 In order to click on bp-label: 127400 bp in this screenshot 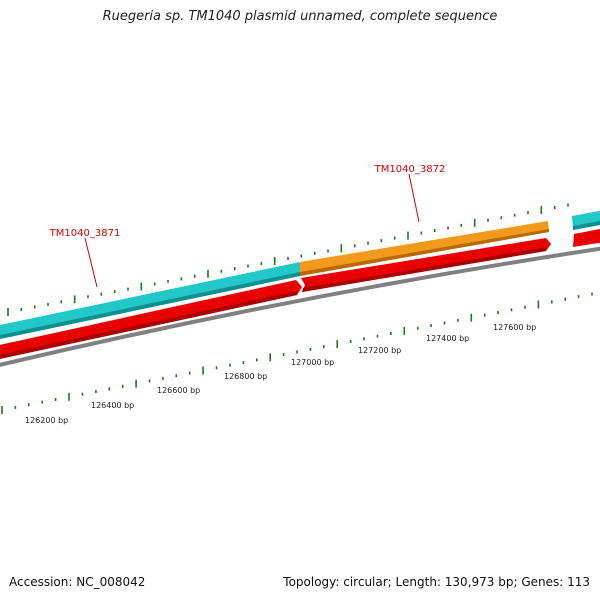, I will do `click(447, 338)`.